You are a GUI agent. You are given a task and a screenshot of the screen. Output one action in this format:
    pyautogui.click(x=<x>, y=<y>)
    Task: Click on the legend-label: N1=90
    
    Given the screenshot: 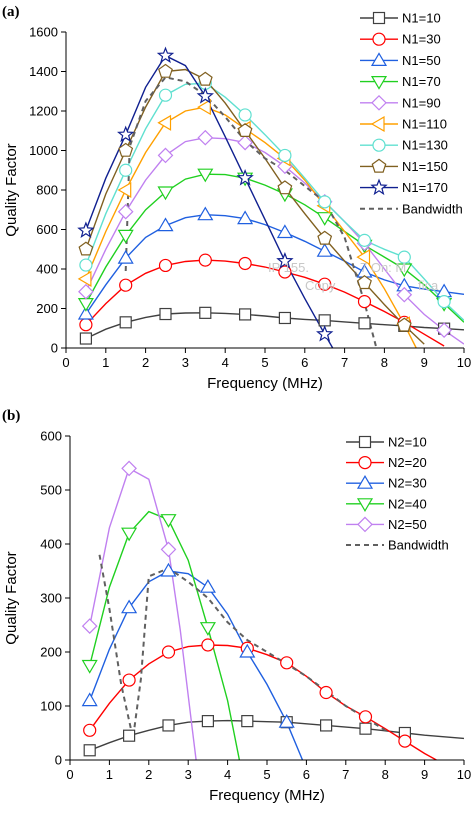 What is the action you would take?
    pyautogui.click(x=421, y=102)
    